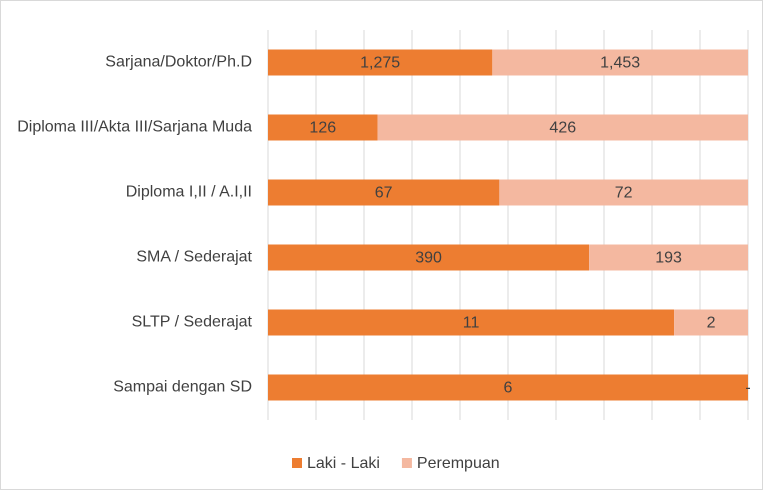  I want to click on legend-label: Laki - Laki, so click(343, 463).